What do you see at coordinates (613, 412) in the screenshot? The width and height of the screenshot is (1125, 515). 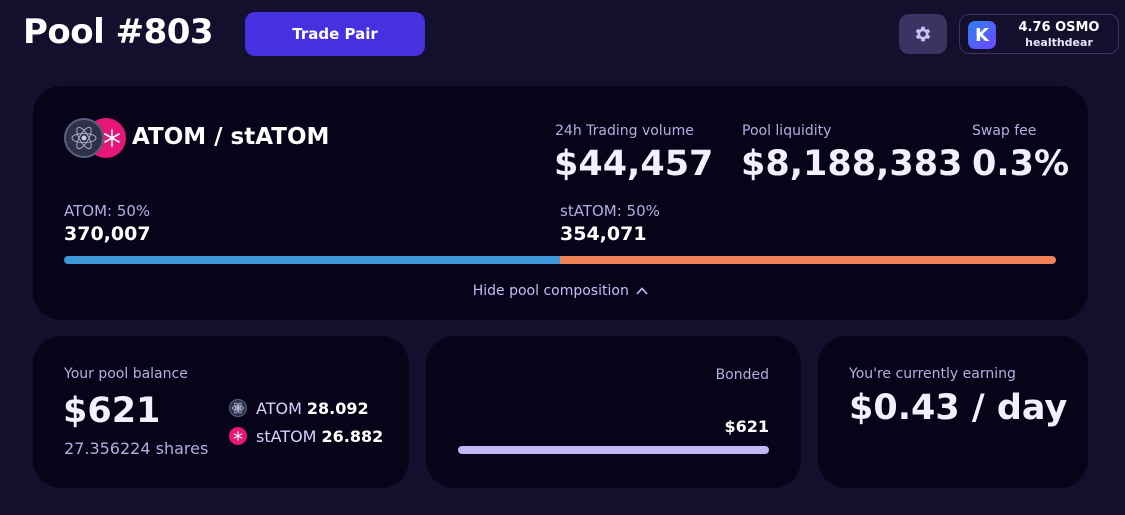 I see `bonded-card: Bonded $621` at bounding box center [613, 412].